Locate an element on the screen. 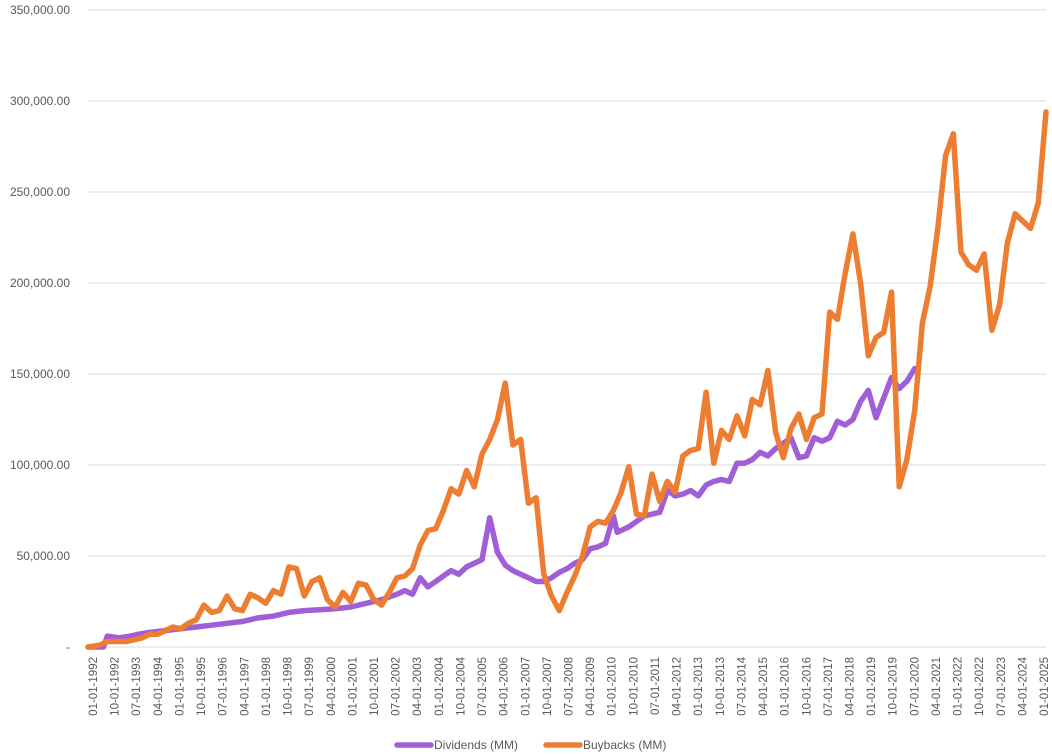 This screenshot has width=1052, height=755. x-tick-label: 01-01-2001 is located at coordinates (353, 686).